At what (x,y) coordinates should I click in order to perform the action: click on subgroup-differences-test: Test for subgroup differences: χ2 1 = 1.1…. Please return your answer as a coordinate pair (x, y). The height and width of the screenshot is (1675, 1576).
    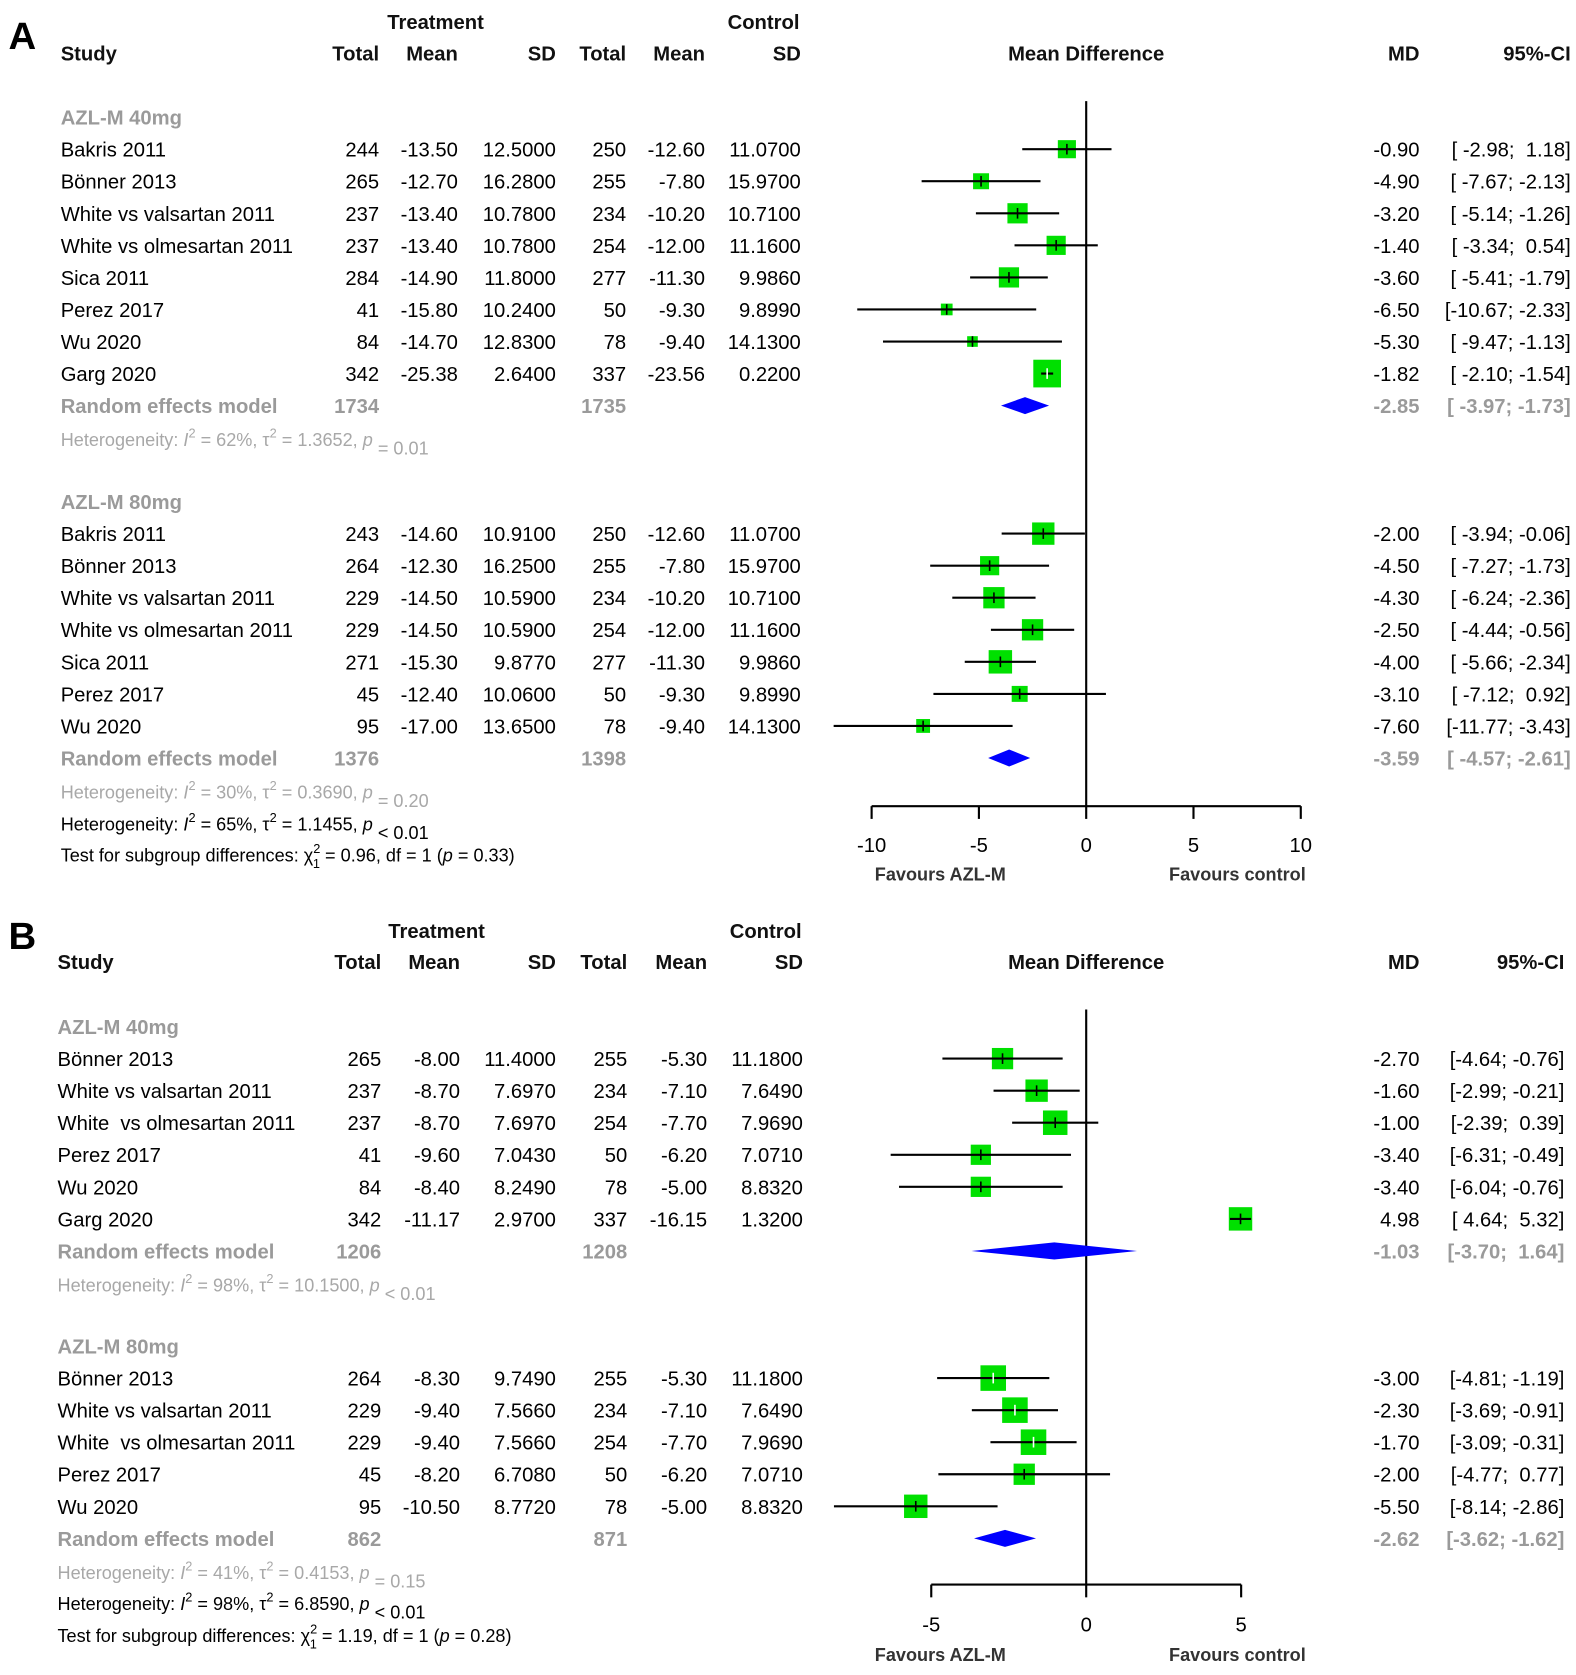
    Looking at the image, I should click on (285, 1637).